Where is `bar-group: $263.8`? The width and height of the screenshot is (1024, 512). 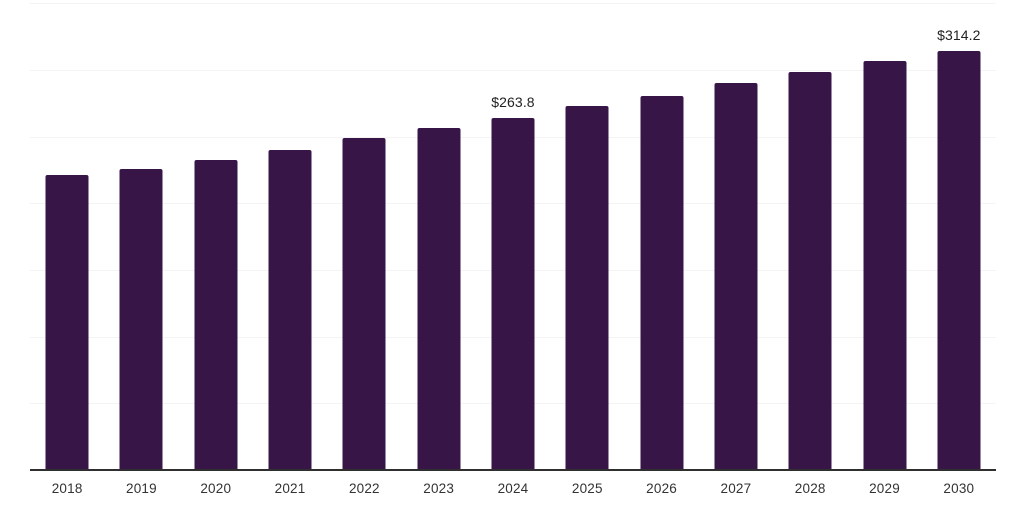
bar-group: $263.8 is located at coordinates (513, 235).